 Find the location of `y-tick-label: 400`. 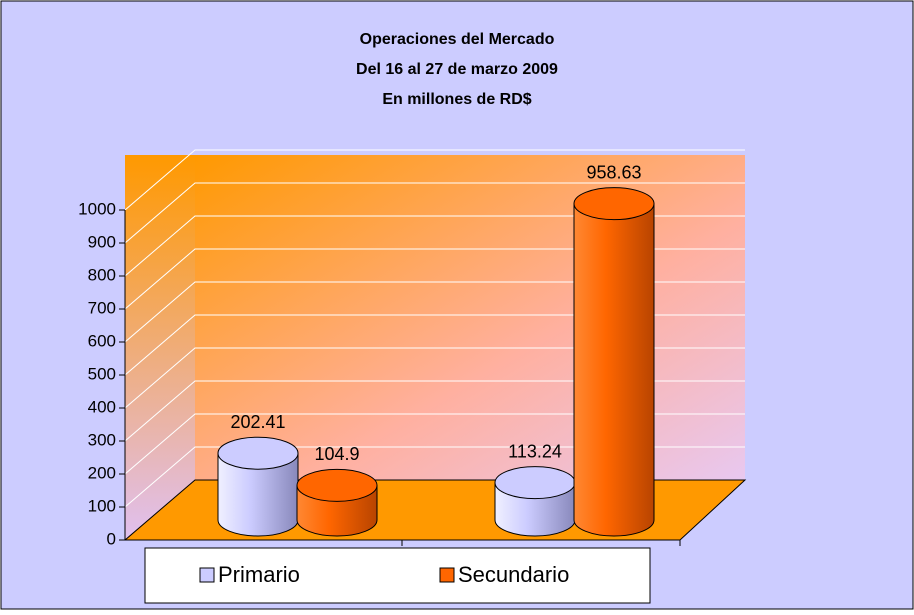

y-tick-label: 400 is located at coordinates (102, 406).